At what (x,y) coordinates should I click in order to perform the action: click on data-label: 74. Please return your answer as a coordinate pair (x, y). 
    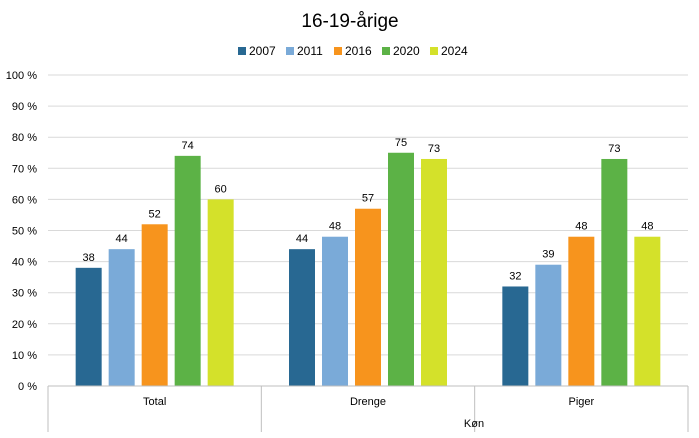
    Looking at the image, I should click on (188, 146).